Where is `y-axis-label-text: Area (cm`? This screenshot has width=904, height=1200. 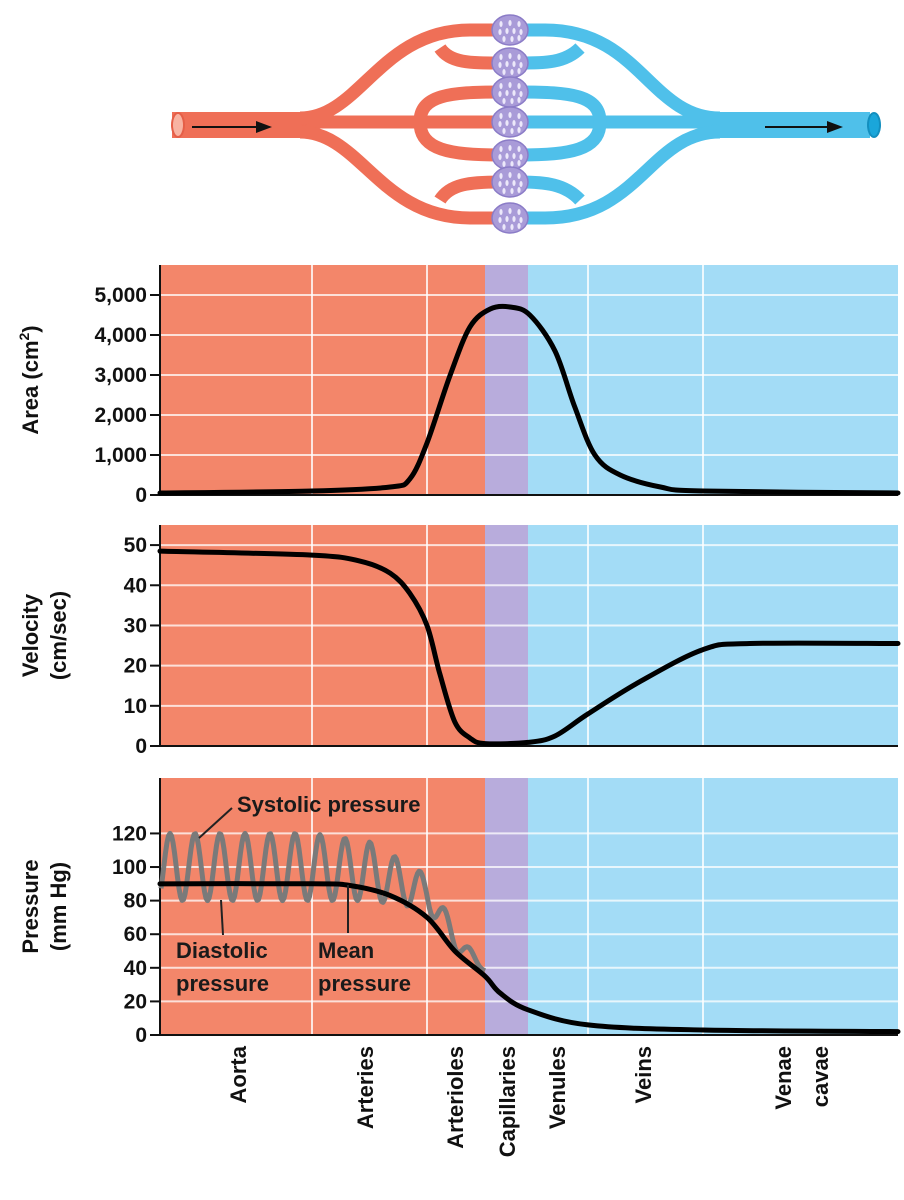 y-axis-label-text: Area (cm is located at coordinates (30, 387).